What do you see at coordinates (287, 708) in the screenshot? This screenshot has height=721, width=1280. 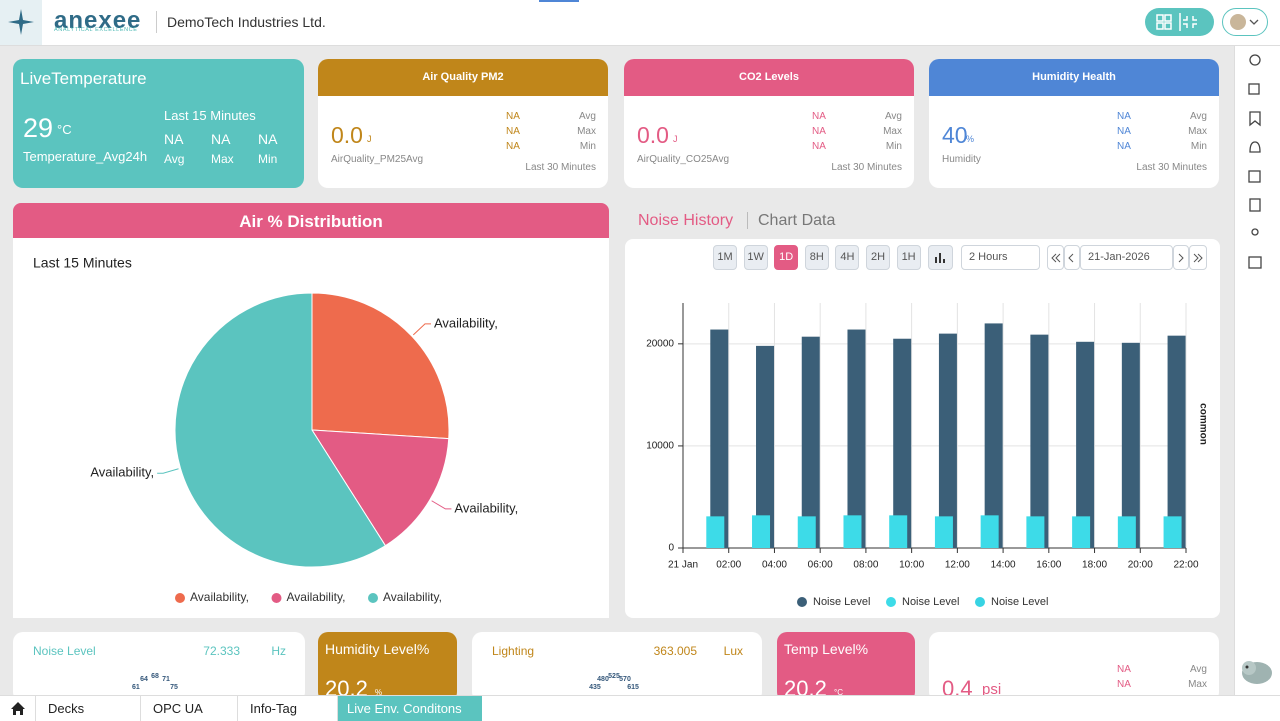 I see `tab: Info-Tag` at bounding box center [287, 708].